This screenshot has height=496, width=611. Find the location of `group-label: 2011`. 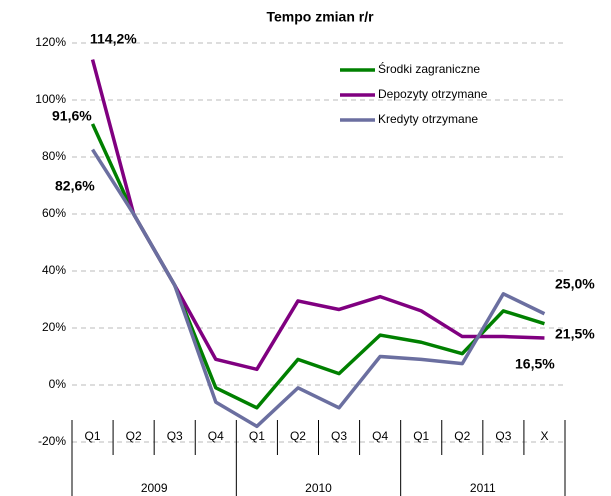

group-label: 2011 is located at coordinates (483, 488).